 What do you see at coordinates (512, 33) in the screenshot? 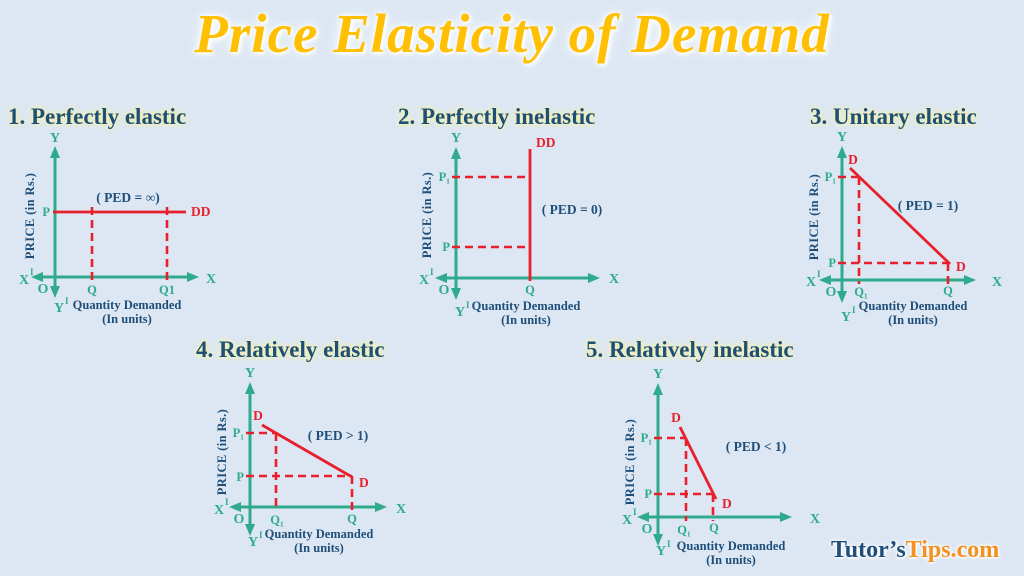
I see `page-title: Price Elasticity of Demand` at bounding box center [512, 33].